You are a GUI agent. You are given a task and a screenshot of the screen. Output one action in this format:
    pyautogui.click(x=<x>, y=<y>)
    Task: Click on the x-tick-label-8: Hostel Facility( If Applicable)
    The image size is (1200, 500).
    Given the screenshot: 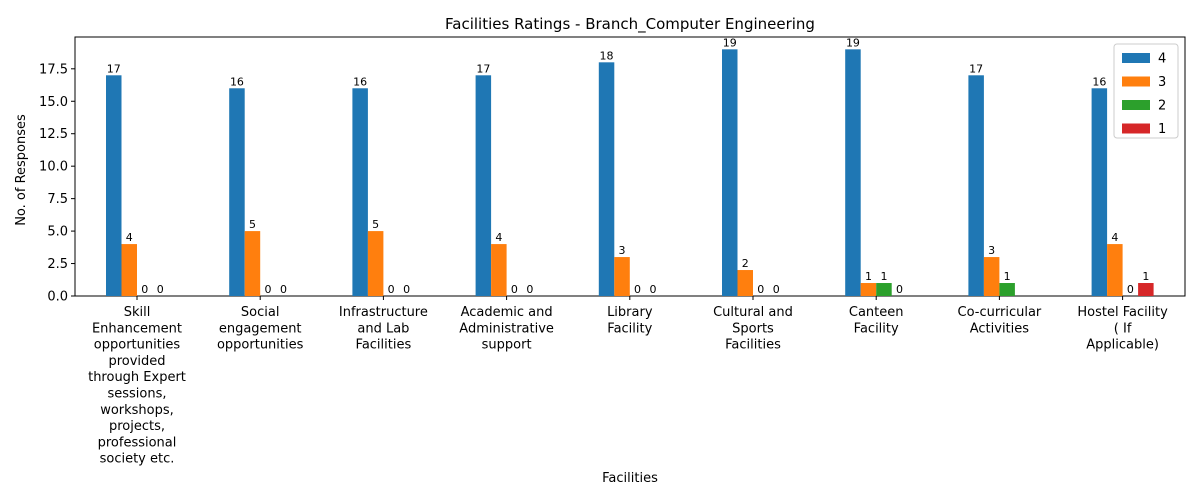 What is the action you would take?
    pyautogui.click(x=1122, y=329)
    